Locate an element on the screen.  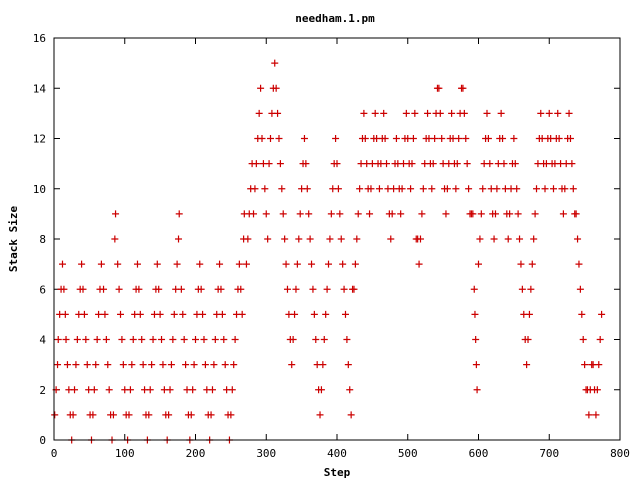
y-tick-label: 16 is located at coordinates (39, 38).